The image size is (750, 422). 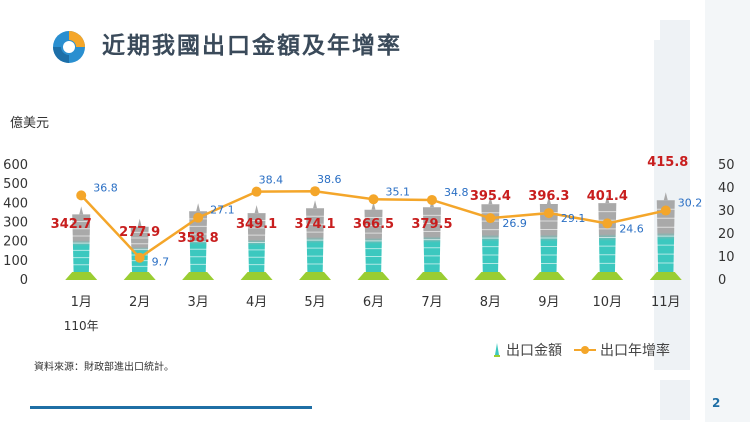 What do you see at coordinates (631, 228) in the screenshot?
I see `line-data-label: 24.6` at bounding box center [631, 228].